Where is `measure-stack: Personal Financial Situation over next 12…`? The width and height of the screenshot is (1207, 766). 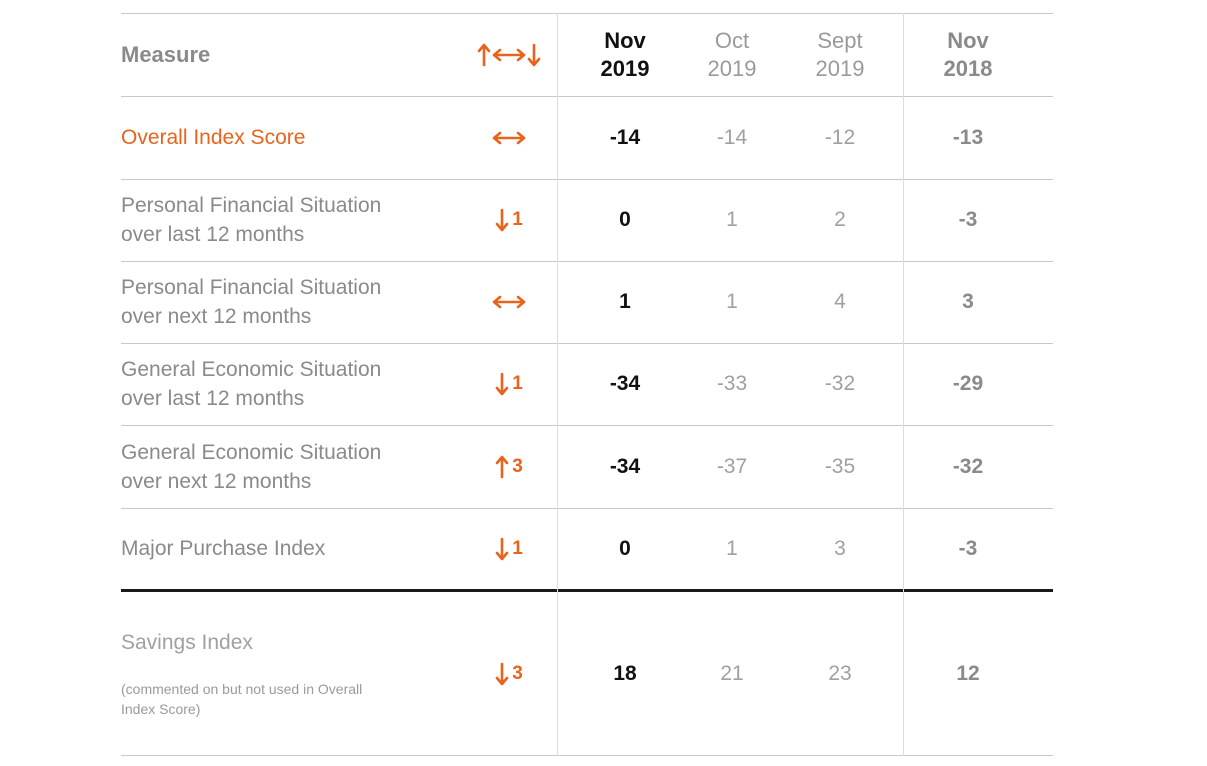 measure-stack: Personal Financial Situation over next 12… is located at coordinates (251, 302).